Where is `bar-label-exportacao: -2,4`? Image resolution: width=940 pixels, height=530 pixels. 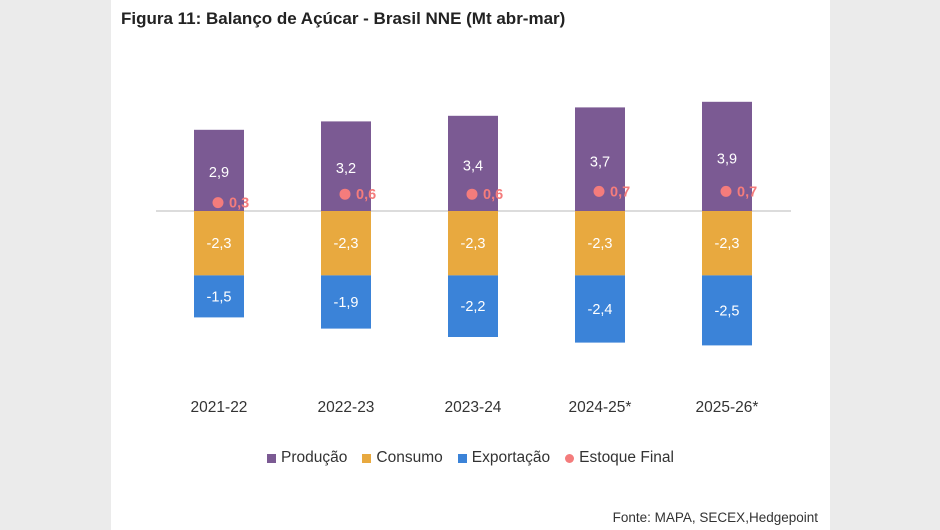 bar-label-exportacao: -2,4 is located at coordinates (600, 310).